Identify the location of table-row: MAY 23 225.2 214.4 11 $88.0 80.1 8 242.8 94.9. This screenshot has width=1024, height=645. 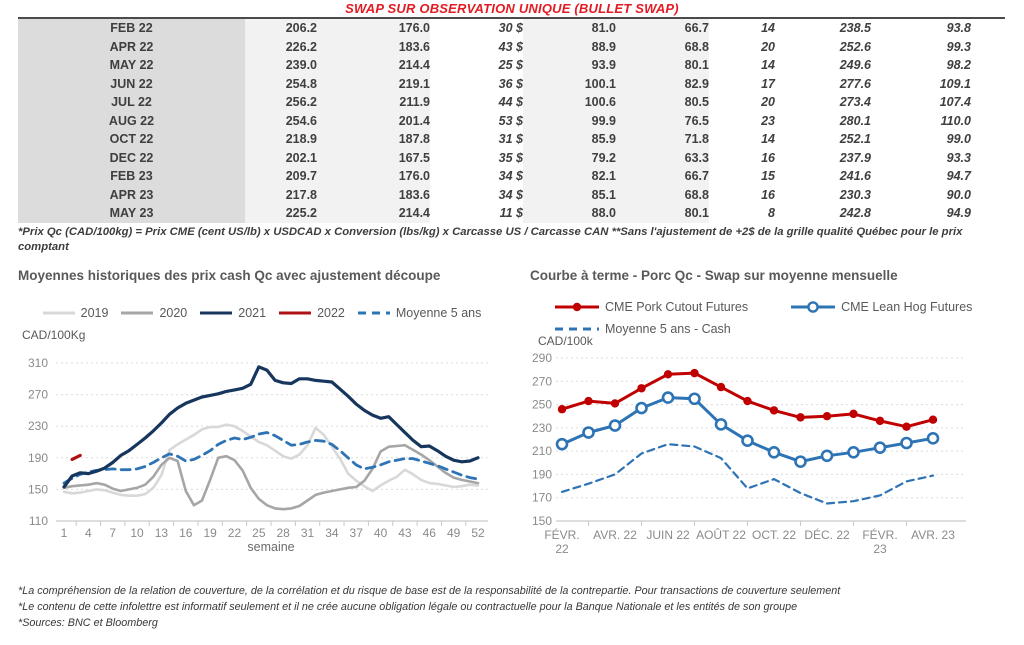
(511, 213).